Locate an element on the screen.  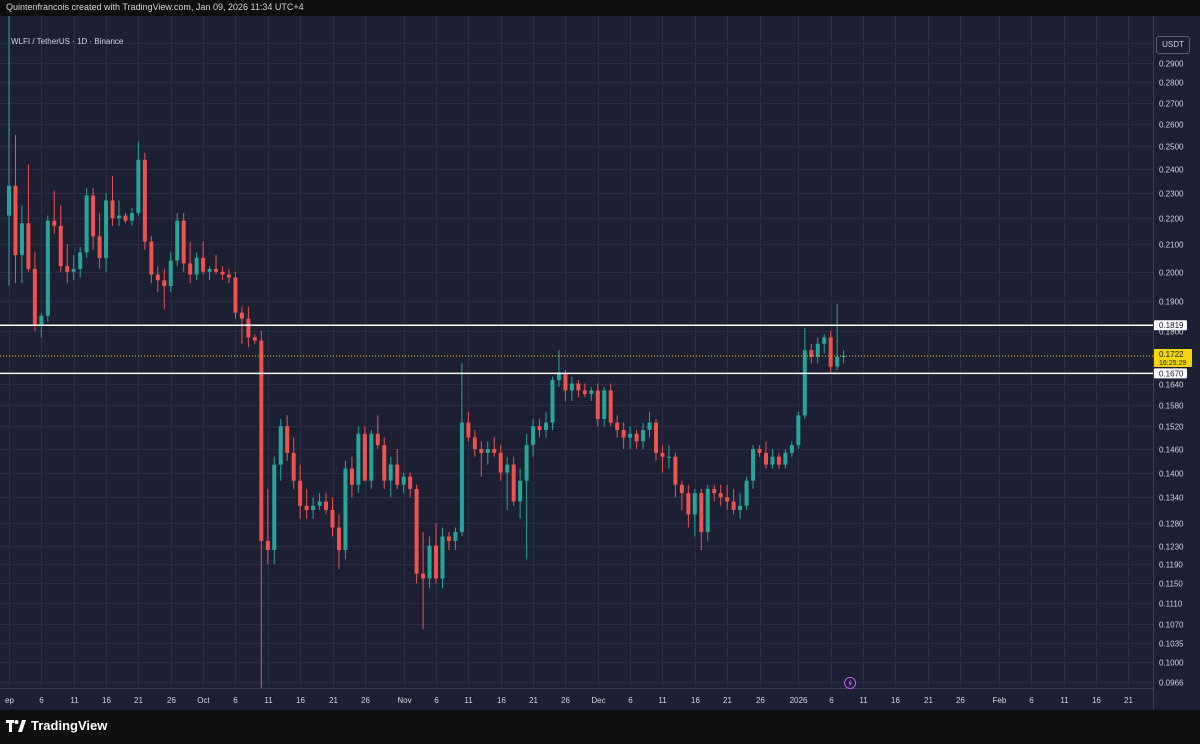
price-tick-label: 0.2600 is located at coordinates (1171, 125).